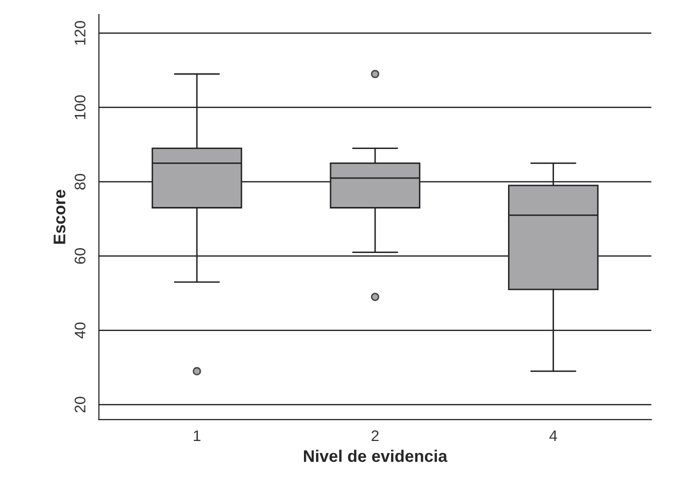 This screenshot has width=682, height=485. What do you see at coordinates (80, 256) in the screenshot?
I see `y-tick-label: 60` at bounding box center [80, 256].